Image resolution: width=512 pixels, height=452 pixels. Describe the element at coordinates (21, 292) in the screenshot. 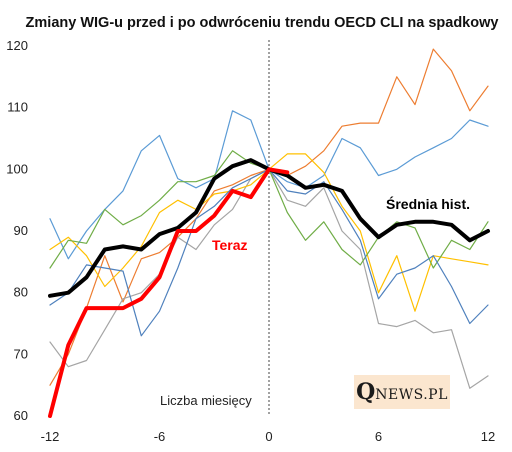

I see `y-tick-label: 80` at that location.